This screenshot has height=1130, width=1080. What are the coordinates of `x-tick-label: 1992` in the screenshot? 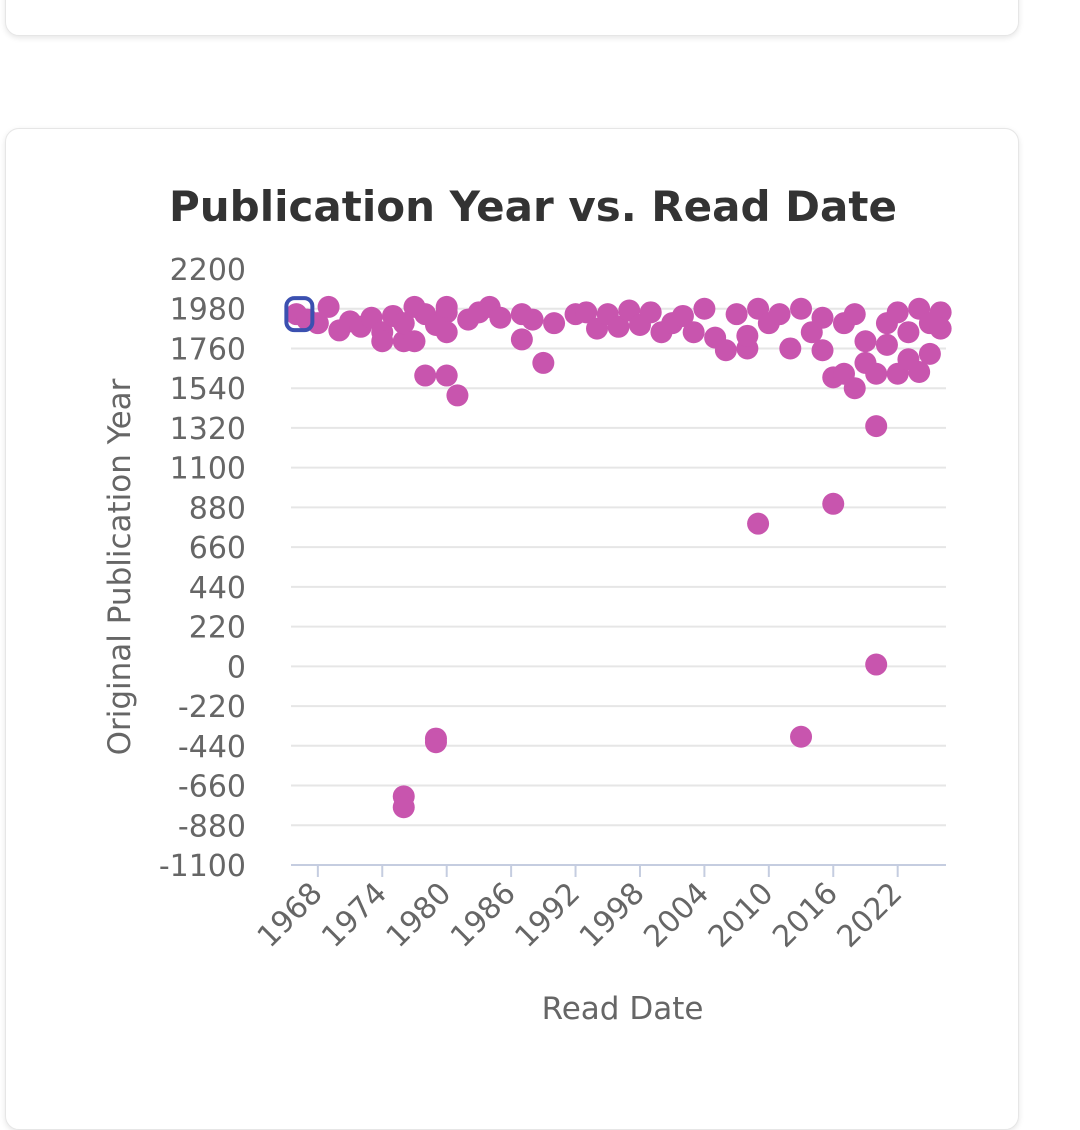 It's located at (547, 915).